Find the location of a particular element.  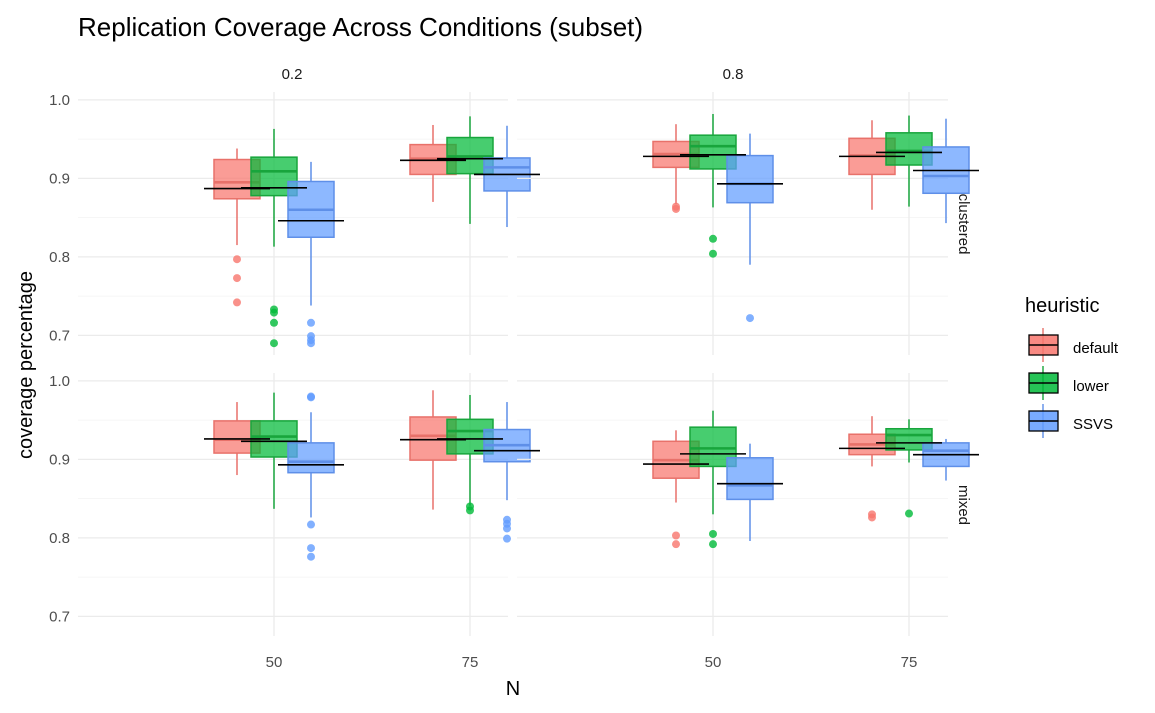

facet-row-label-0: clustered is located at coordinates (963, 224).